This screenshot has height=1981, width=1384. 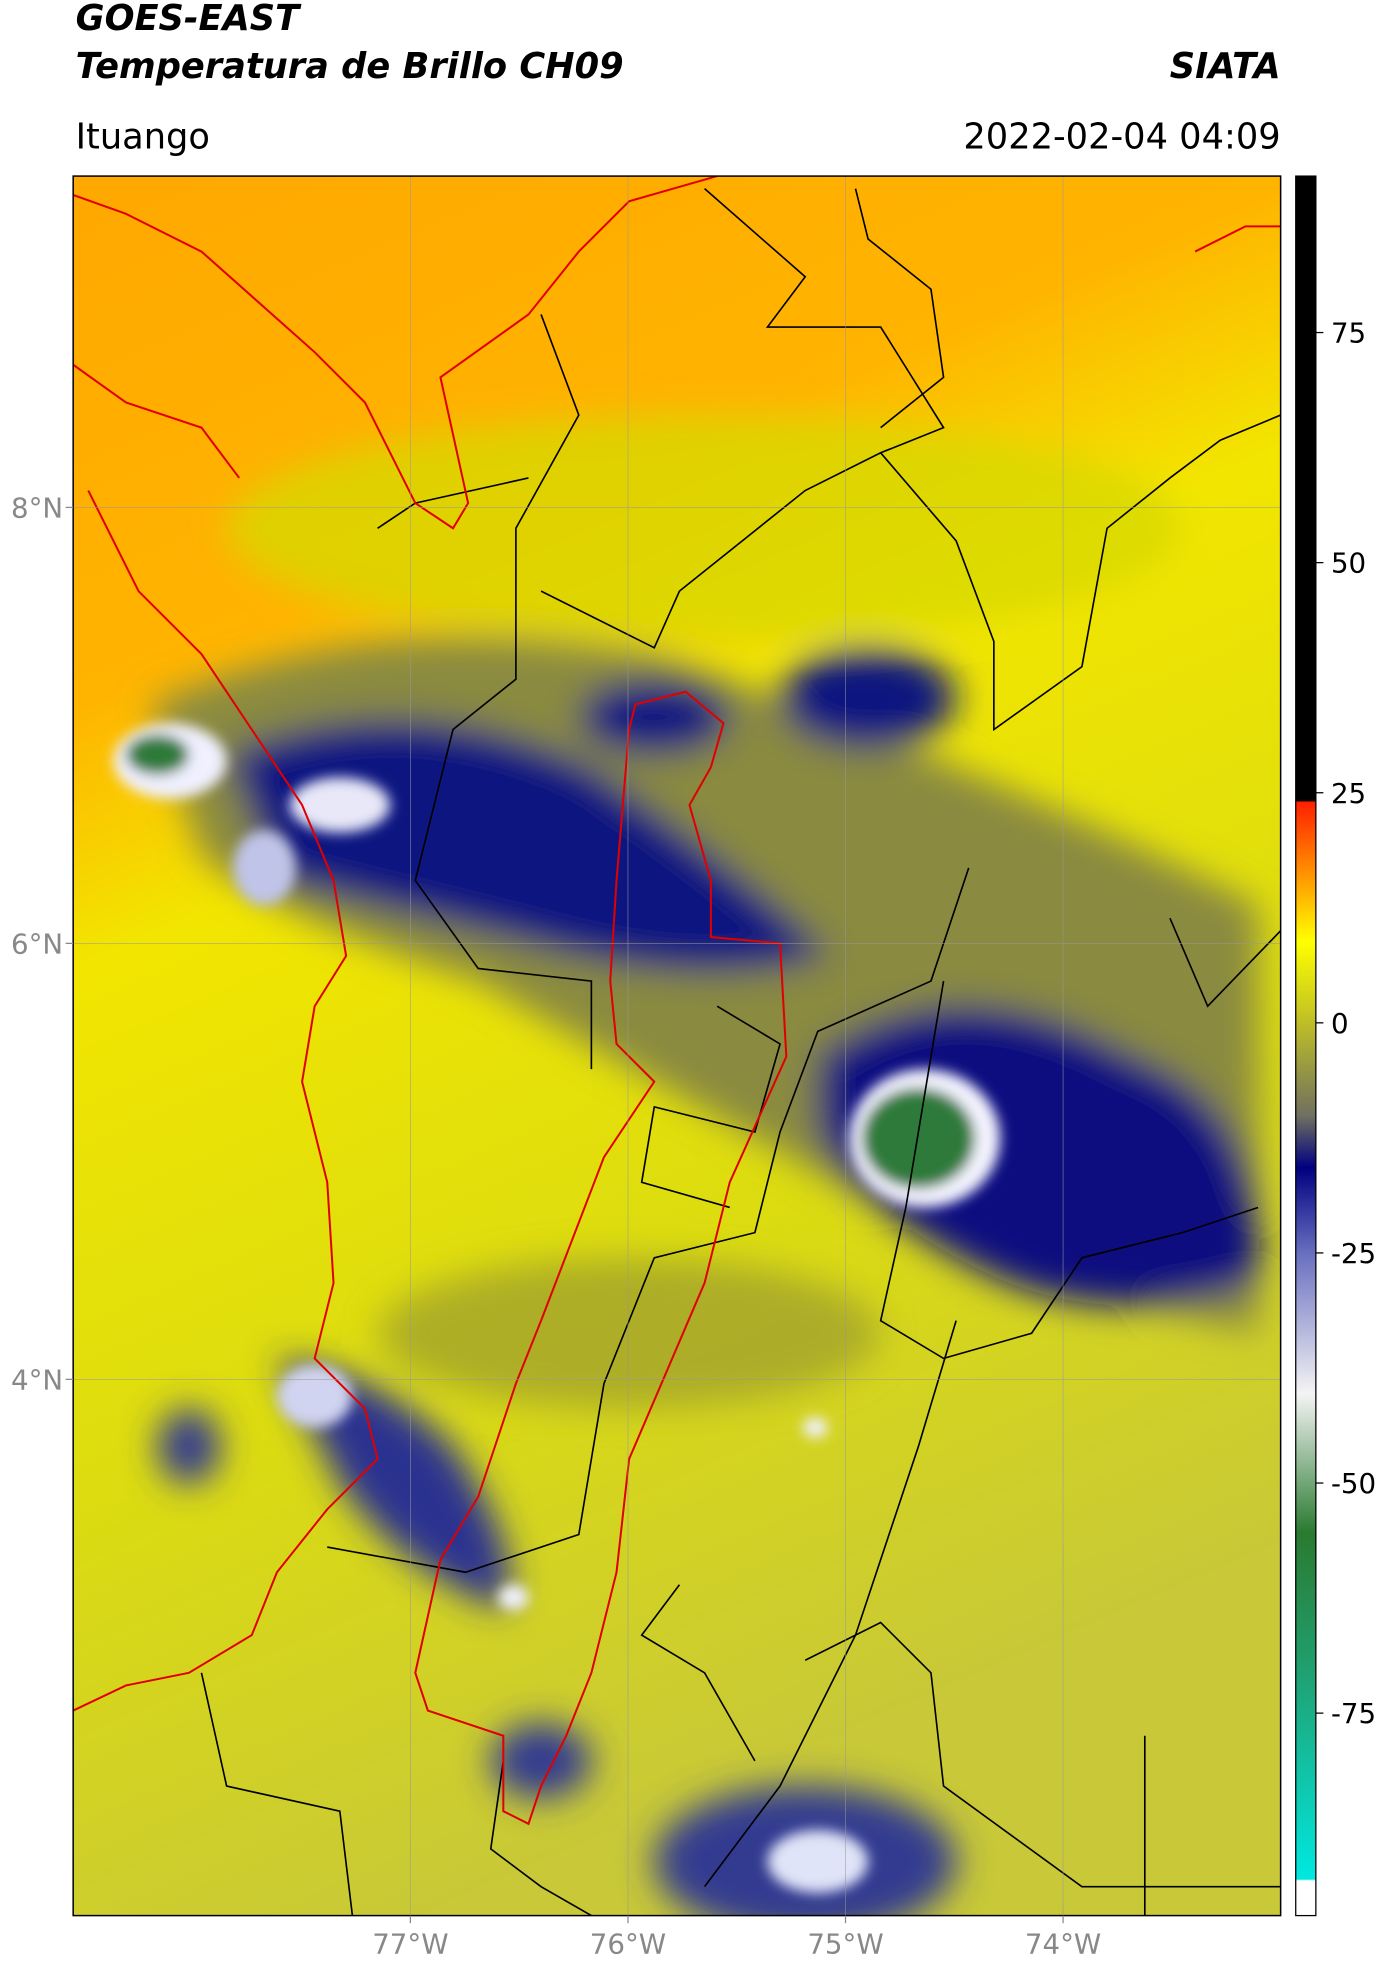 I want to click on colorbar-tick-label: -25, so click(x=1353, y=1253).